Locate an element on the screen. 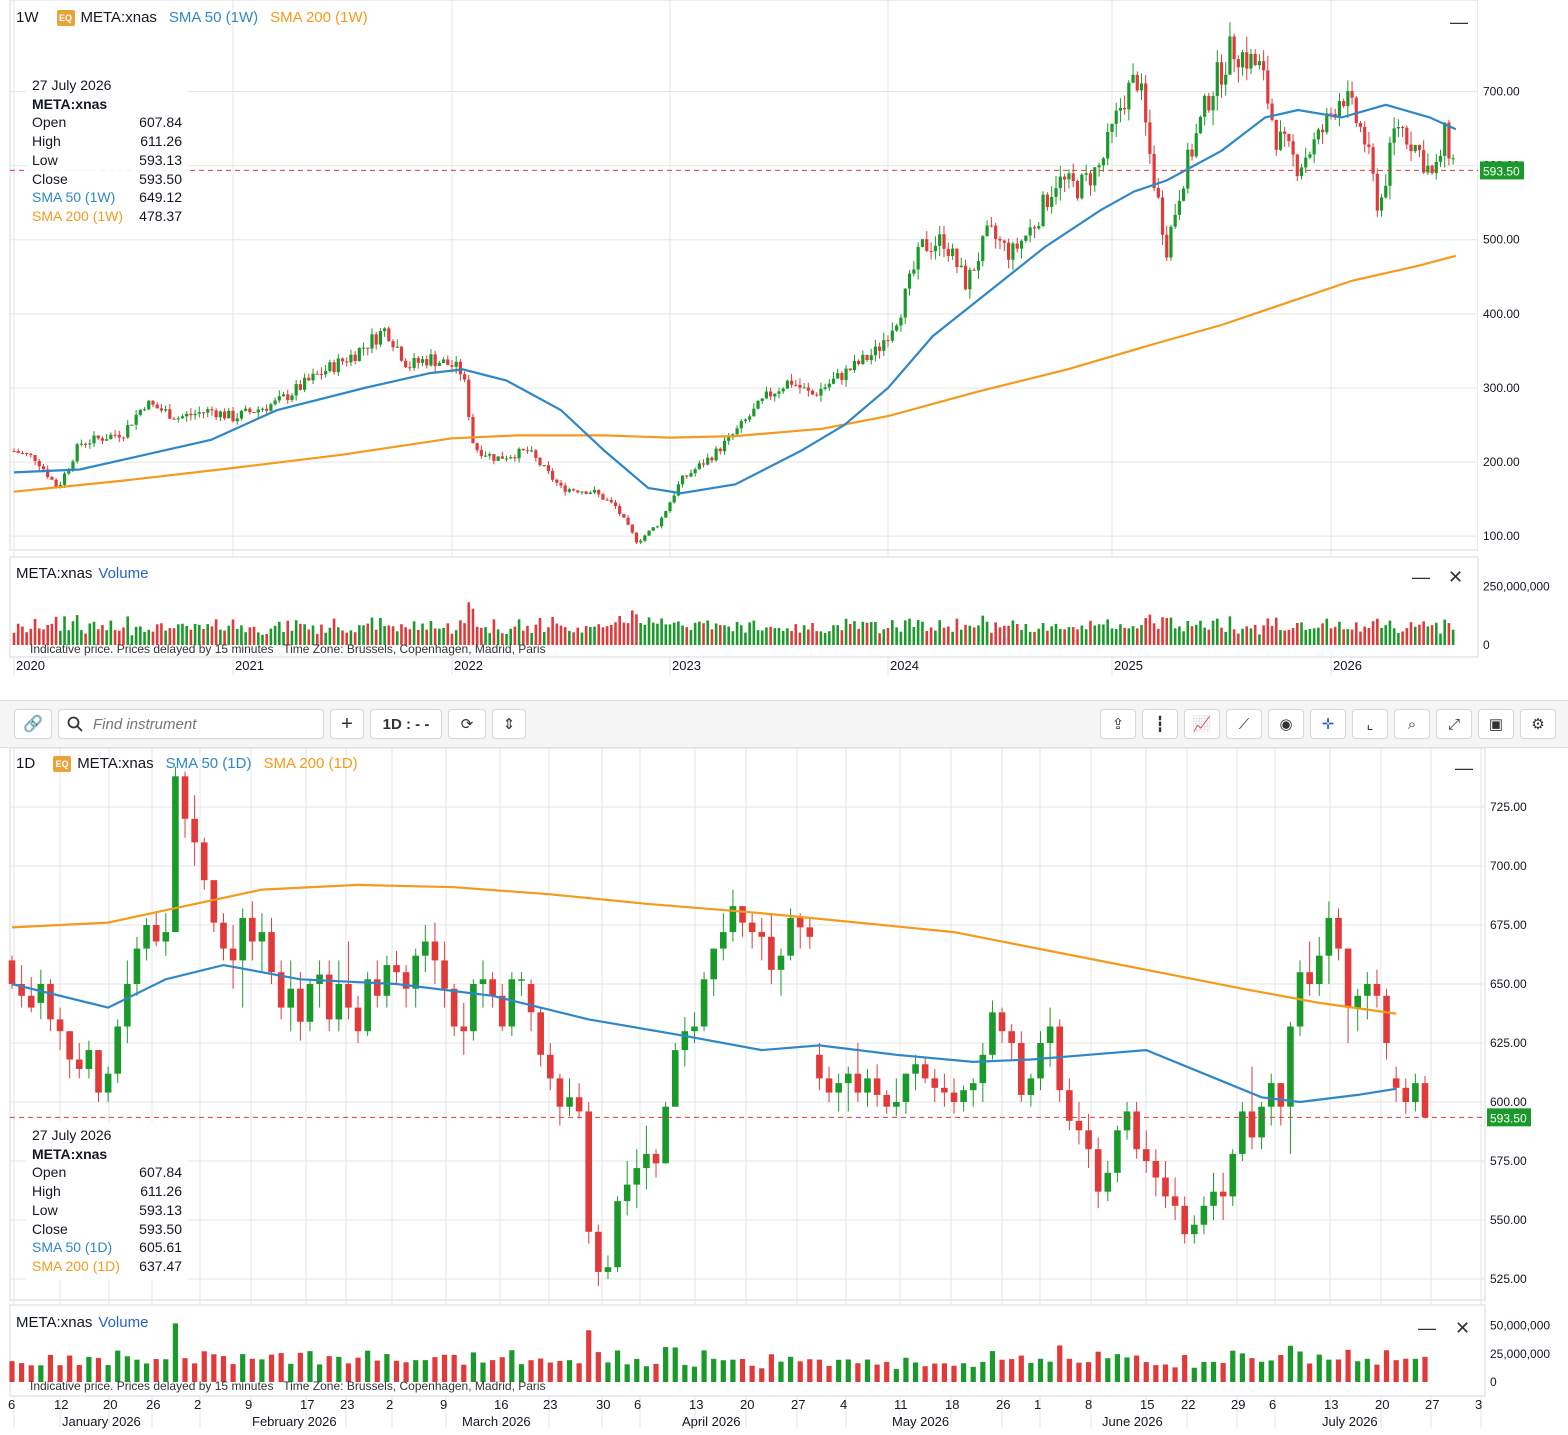  settings-button: ⚙ is located at coordinates (1538, 724).